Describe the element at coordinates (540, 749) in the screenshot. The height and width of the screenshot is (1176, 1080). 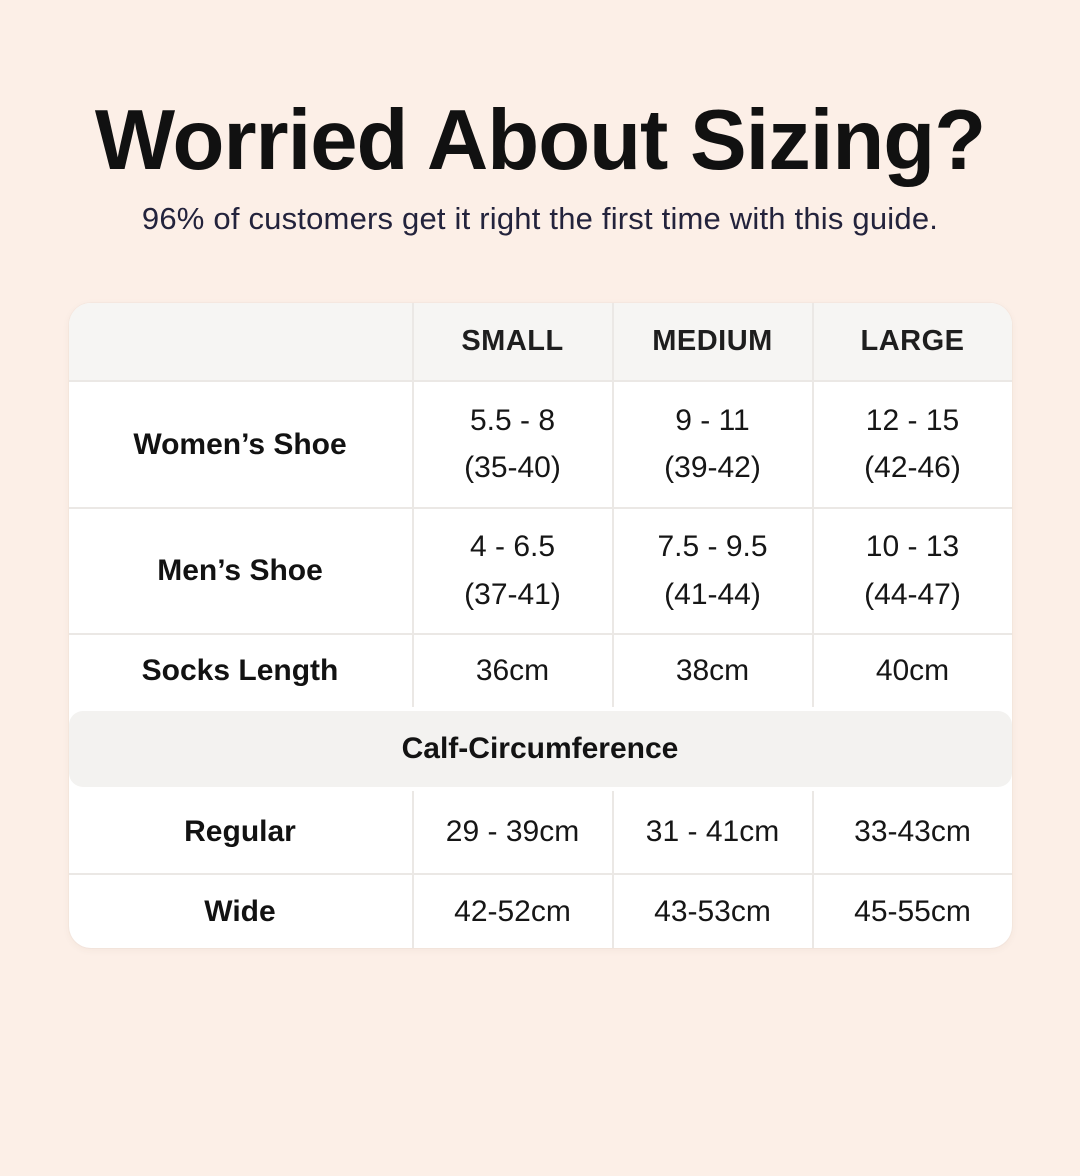
I see `section-header-calf-circumference: Calf-Circumference` at that location.